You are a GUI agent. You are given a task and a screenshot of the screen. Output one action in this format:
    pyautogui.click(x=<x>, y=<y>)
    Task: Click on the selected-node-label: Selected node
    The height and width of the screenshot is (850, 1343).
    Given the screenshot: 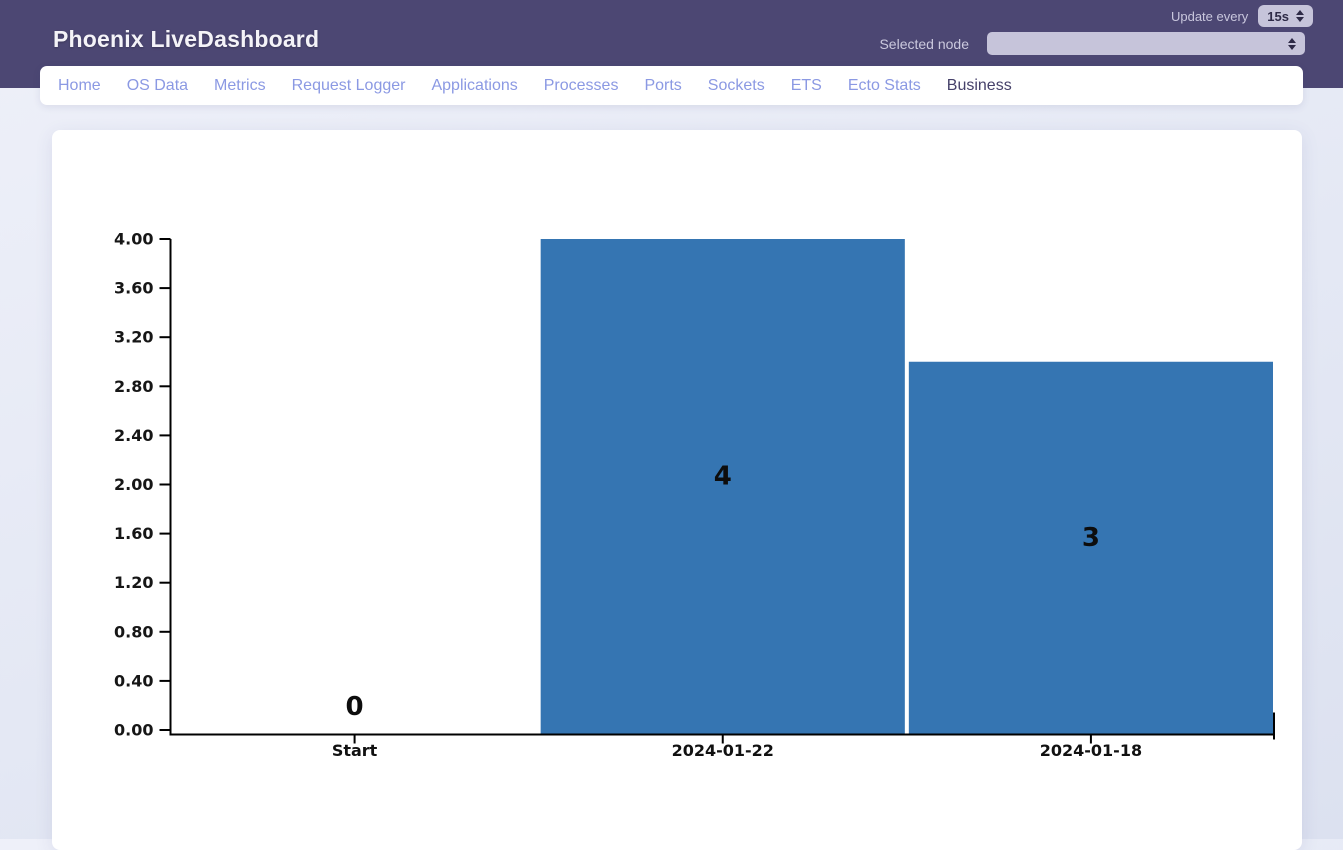 What is the action you would take?
    pyautogui.click(x=924, y=43)
    